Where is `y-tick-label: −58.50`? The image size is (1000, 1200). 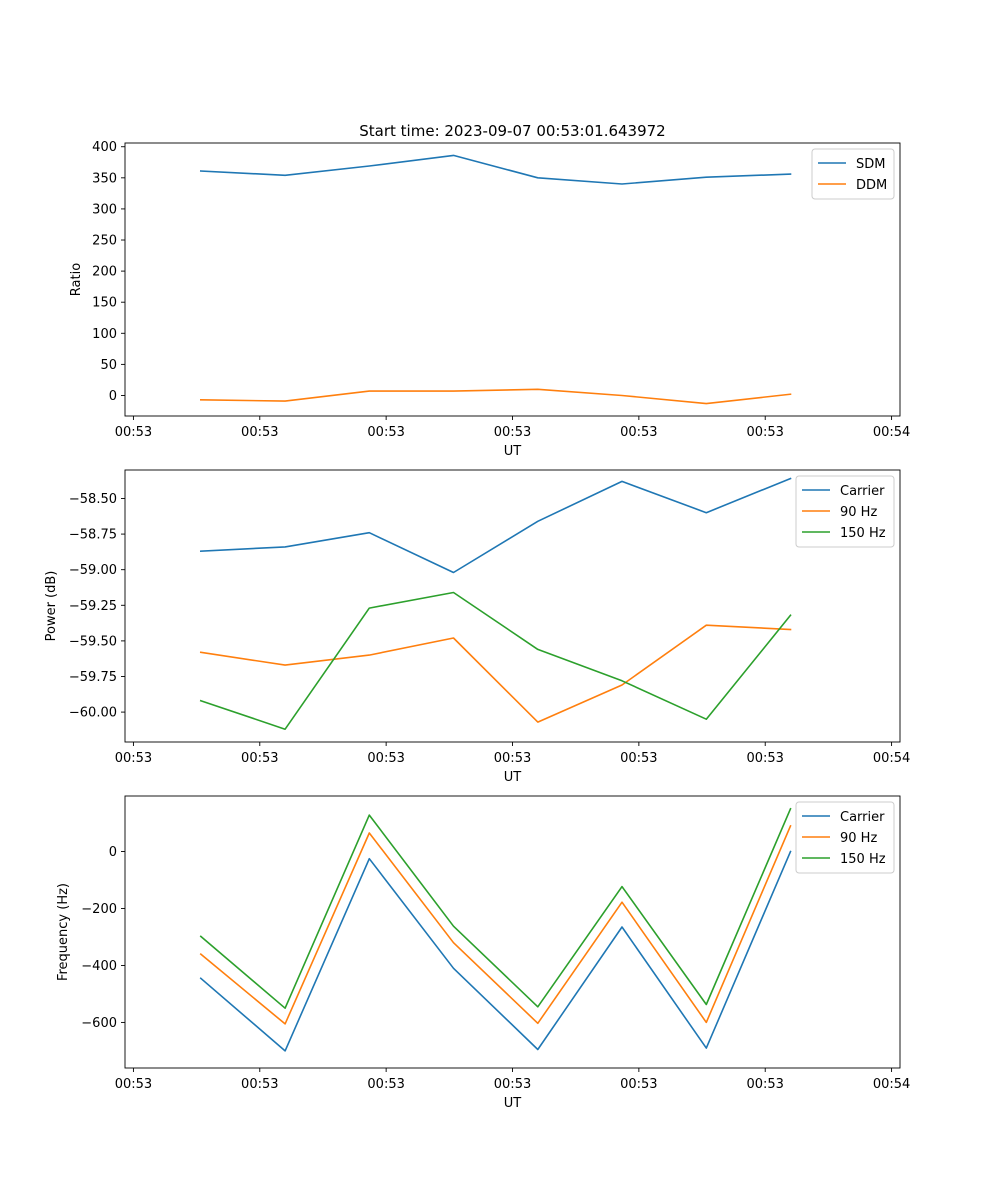 y-tick-label: −58.50 is located at coordinates (93, 499).